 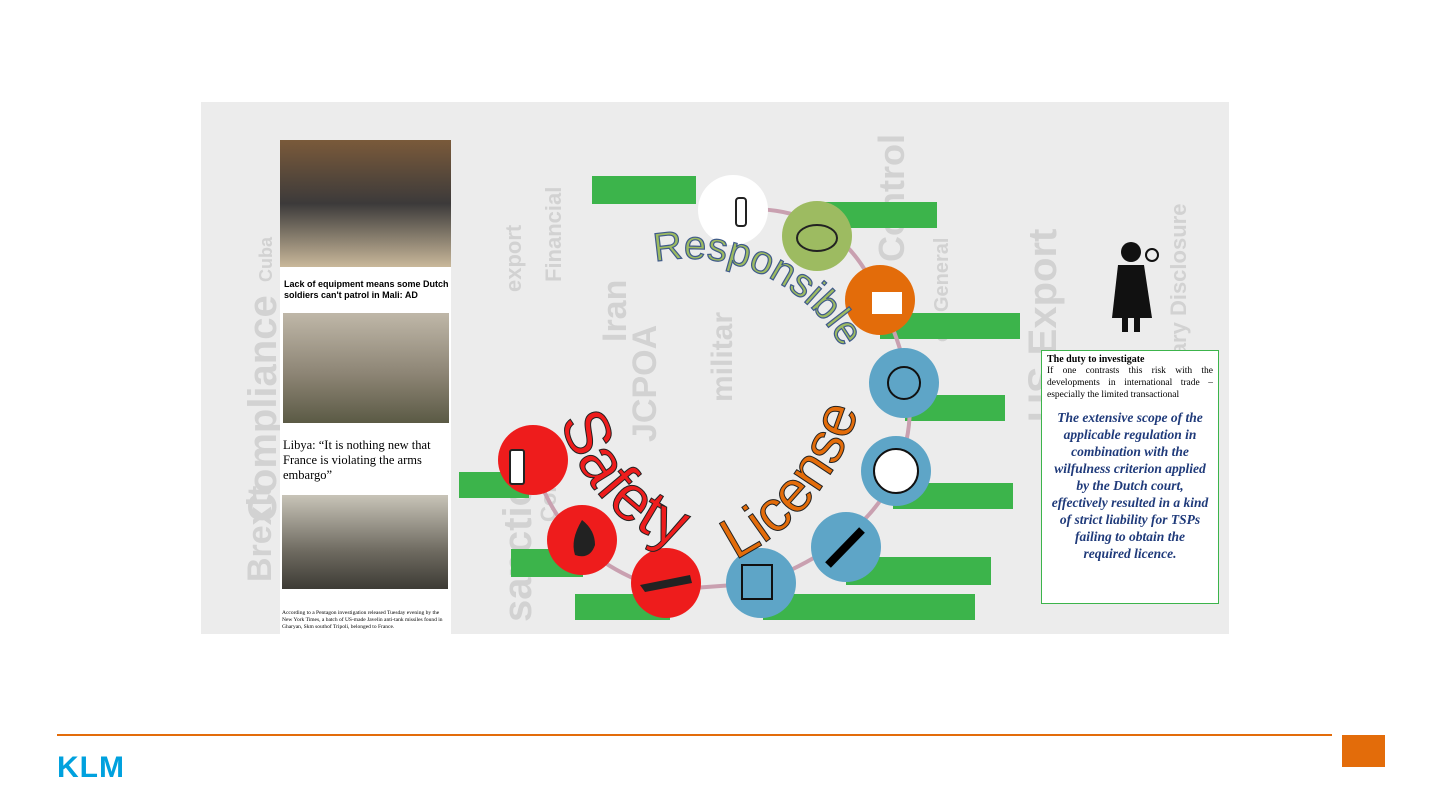 I want to click on quote-heading: The duty to investigate, so click(x=1096, y=359).